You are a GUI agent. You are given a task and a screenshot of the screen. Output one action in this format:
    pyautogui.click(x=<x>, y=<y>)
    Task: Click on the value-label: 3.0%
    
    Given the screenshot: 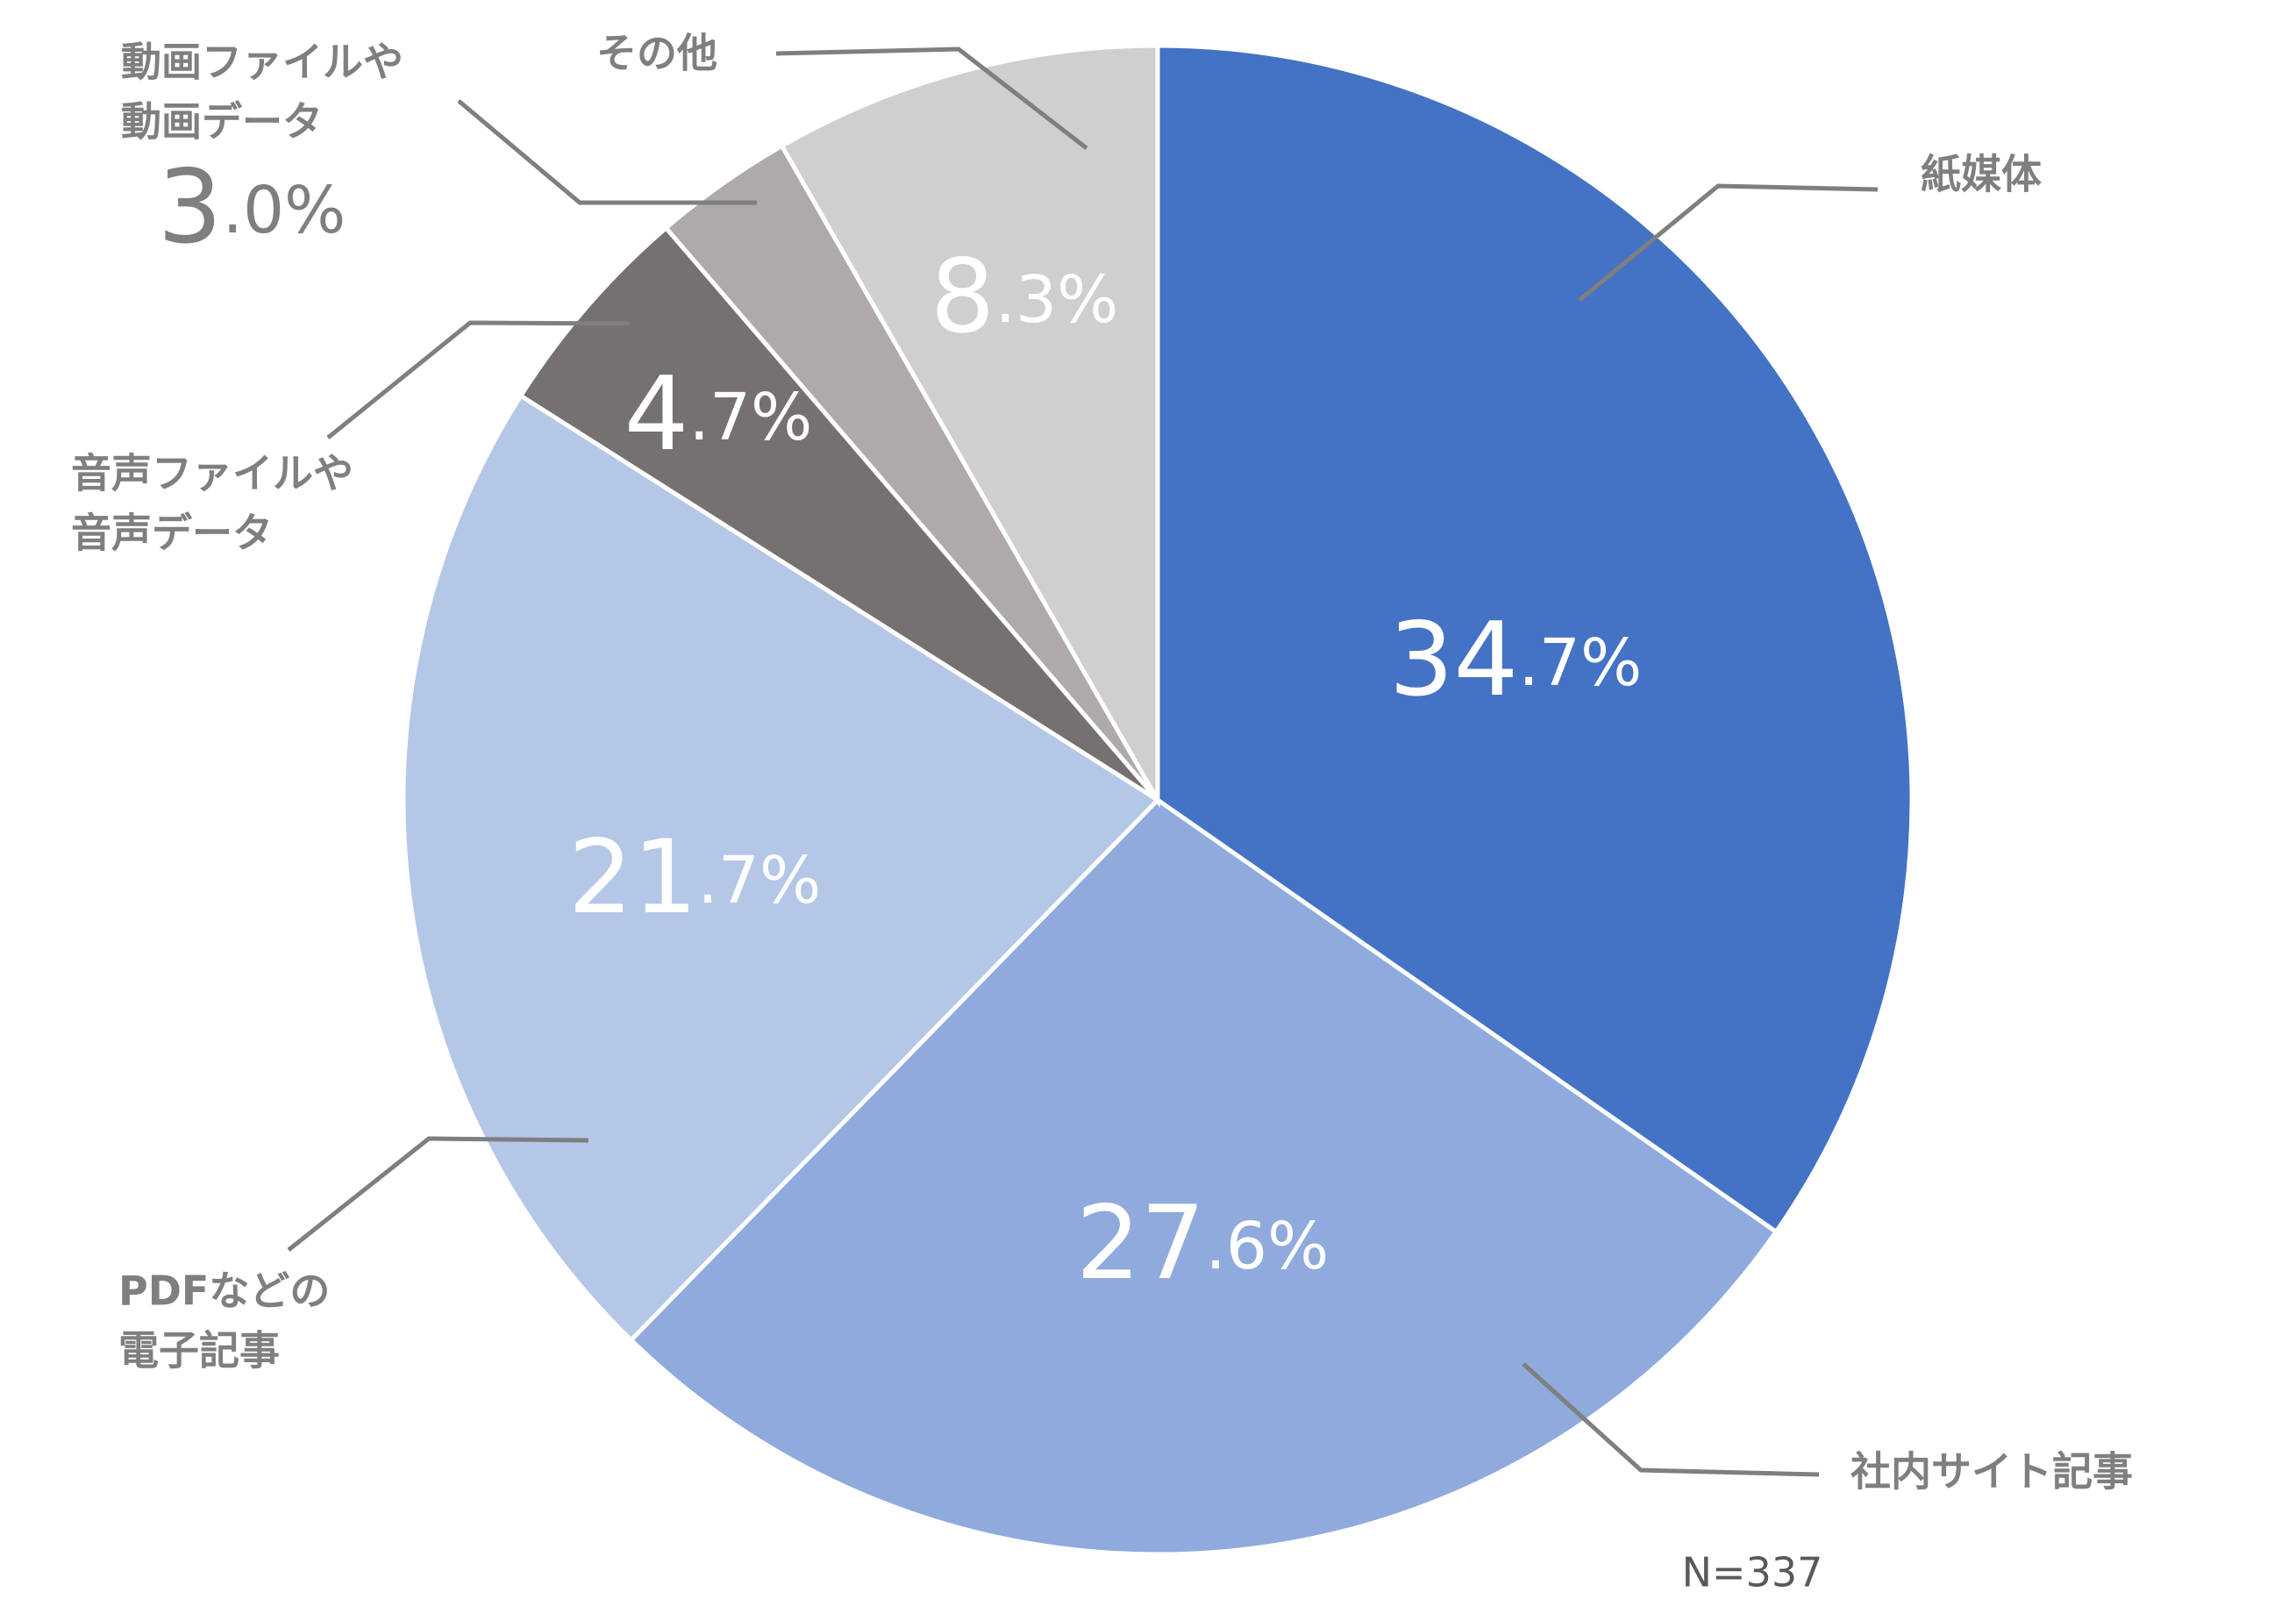 What is the action you would take?
    pyautogui.click(x=252, y=207)
    